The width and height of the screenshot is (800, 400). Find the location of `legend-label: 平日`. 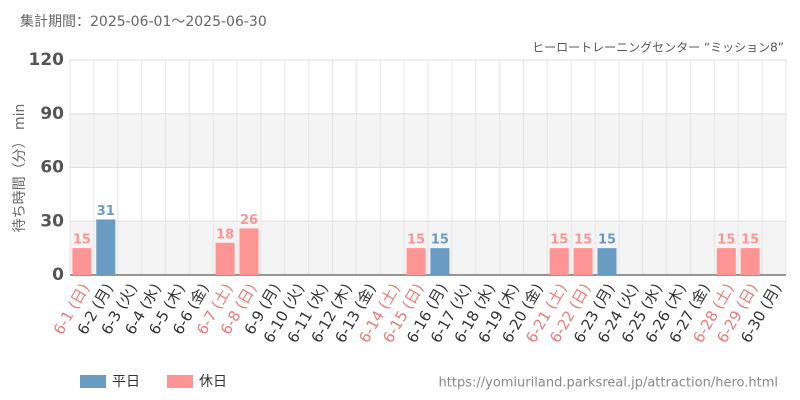

legend-label: 平日 is located at coordinates (126, 382).